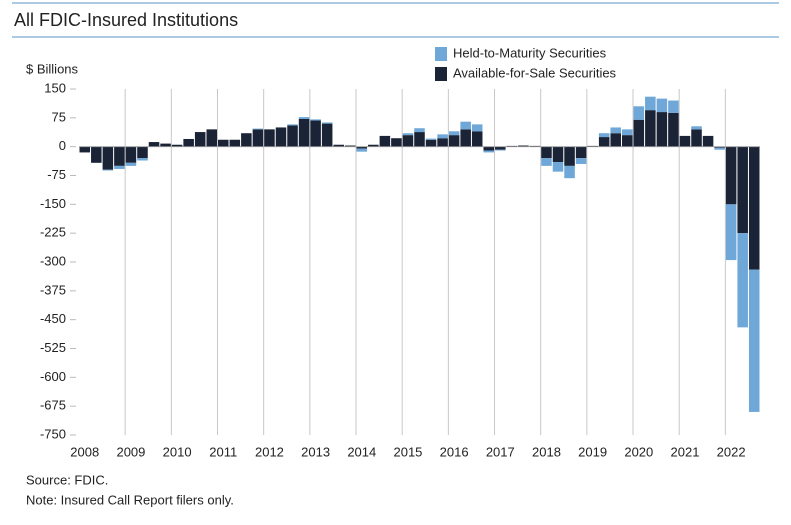 The width and height of the screenshot is (791, 525). Describe the element at coordinates (269, 451) in the screenshot. I see `x-tick-label: 2012` at that location.